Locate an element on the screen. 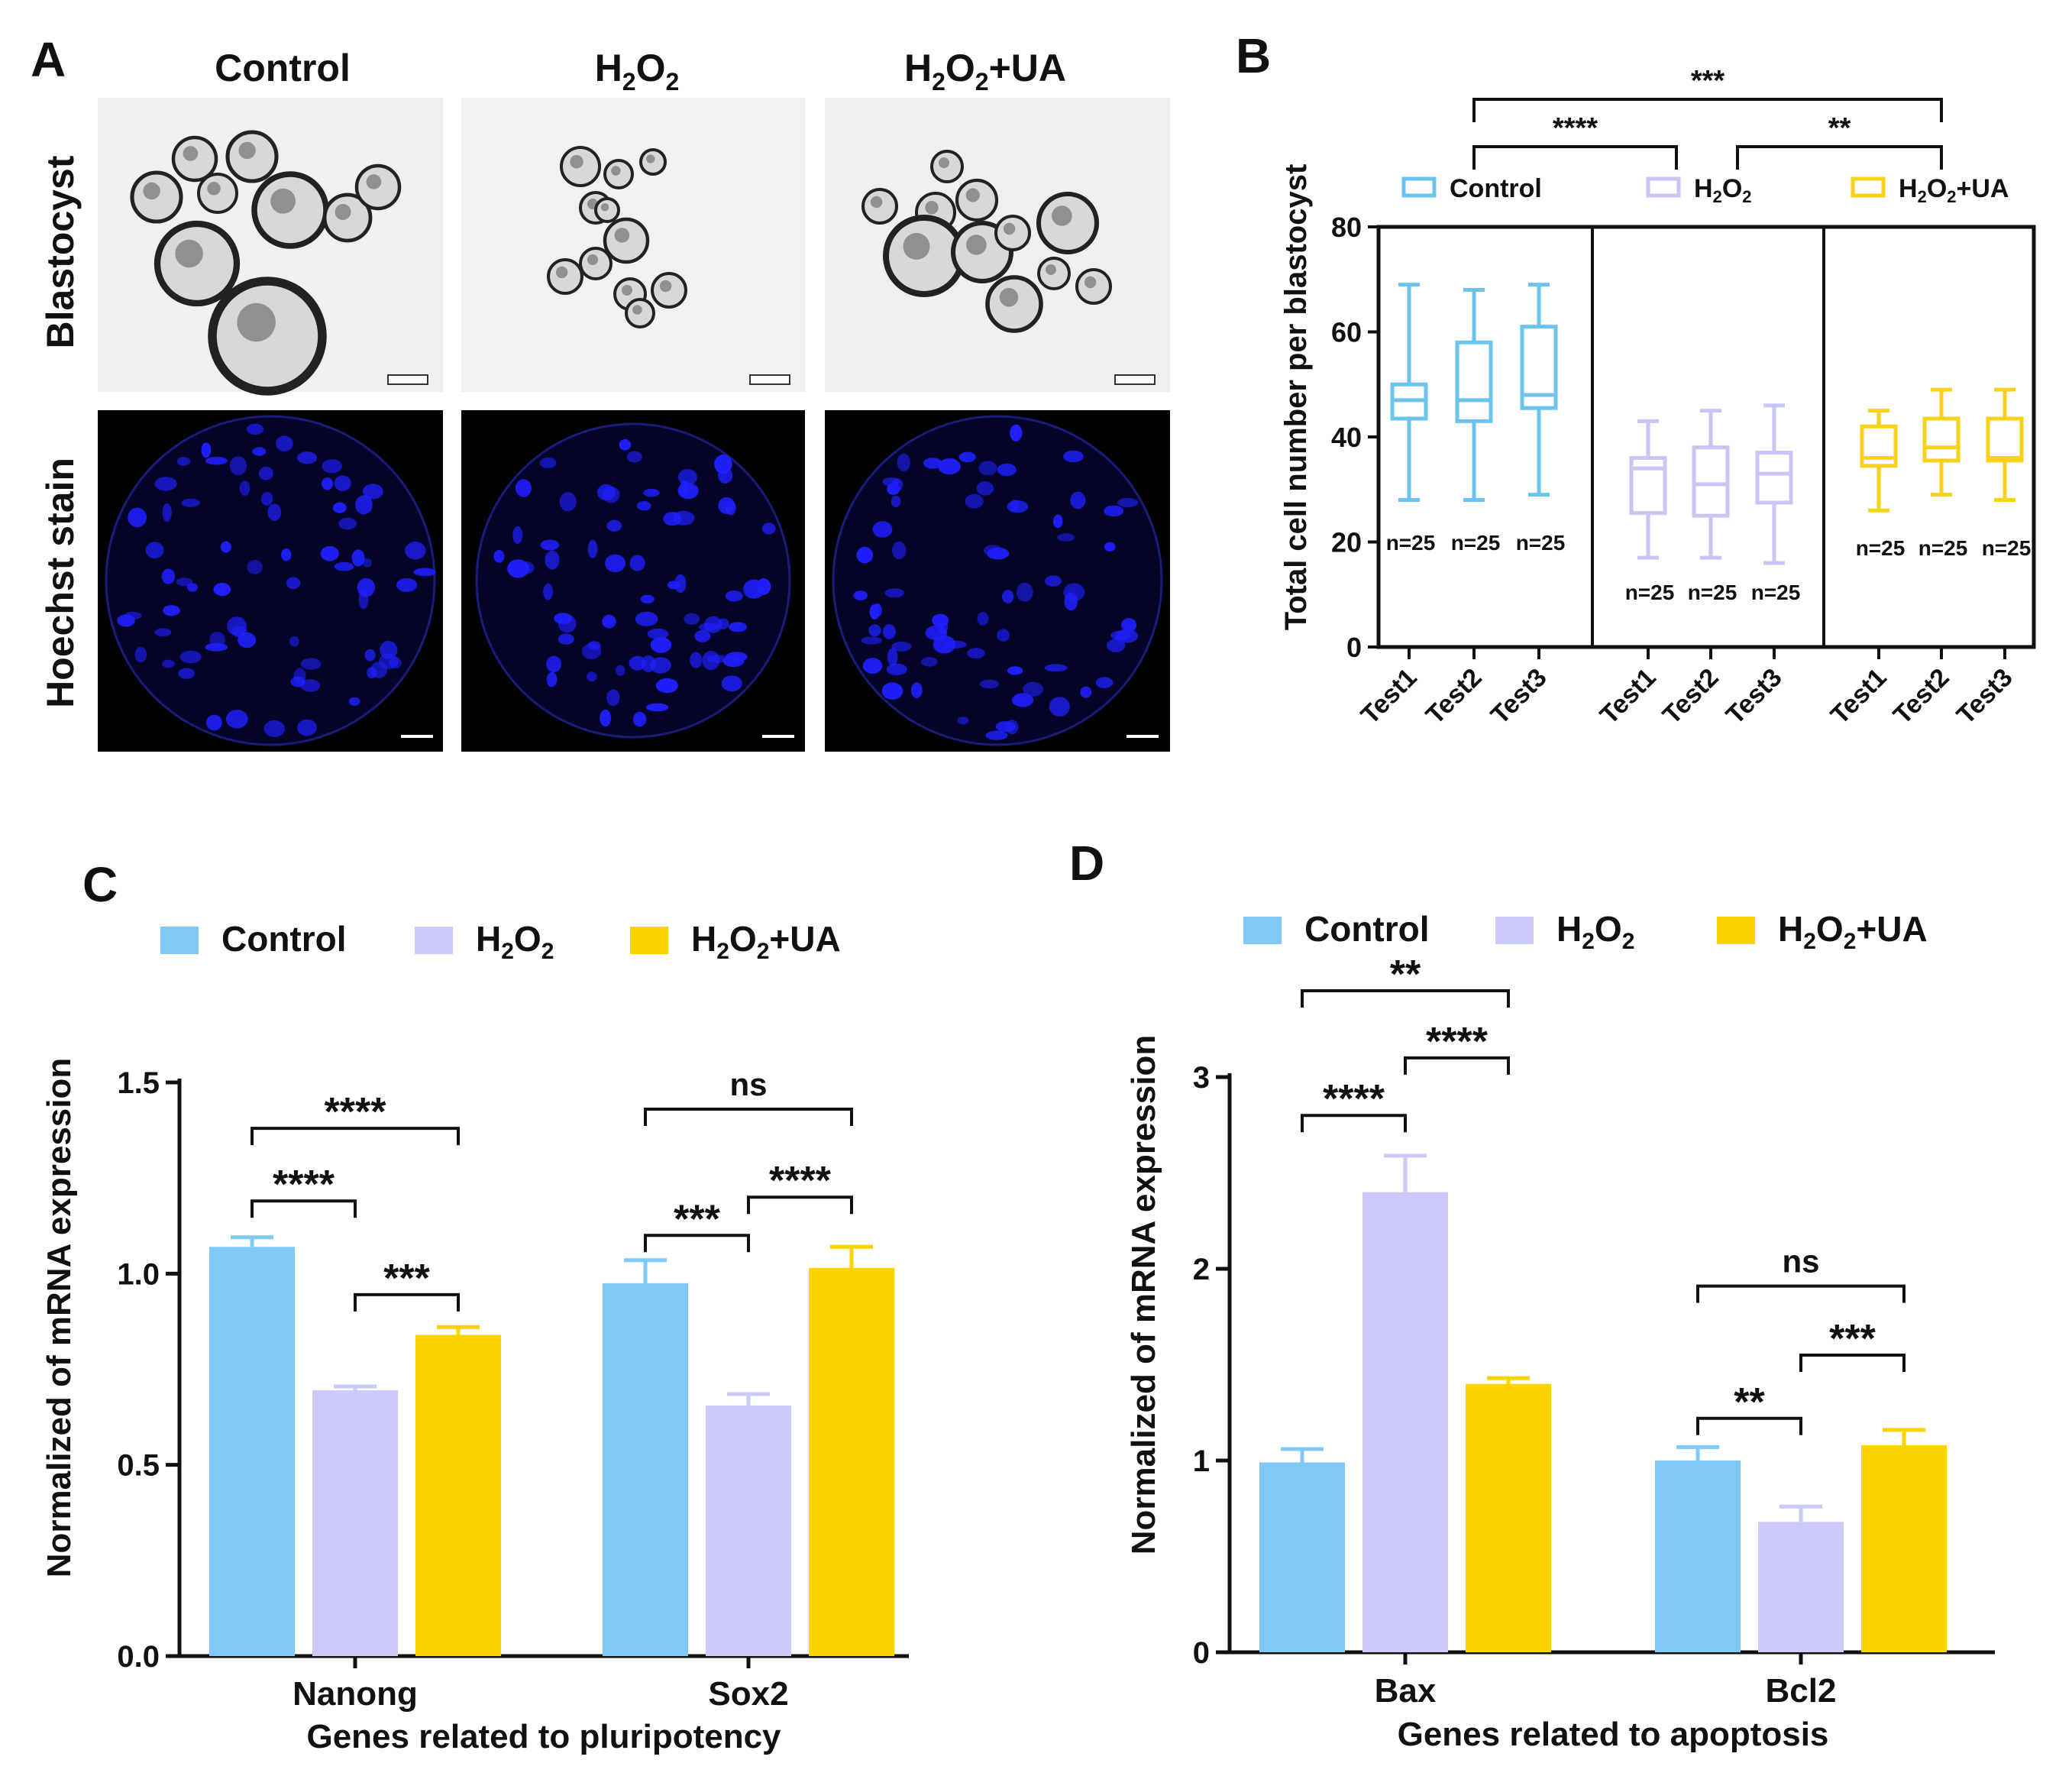 The image size is (2072, 1789). y-tick-label: 3 is located at coordinates (1201, 1078).